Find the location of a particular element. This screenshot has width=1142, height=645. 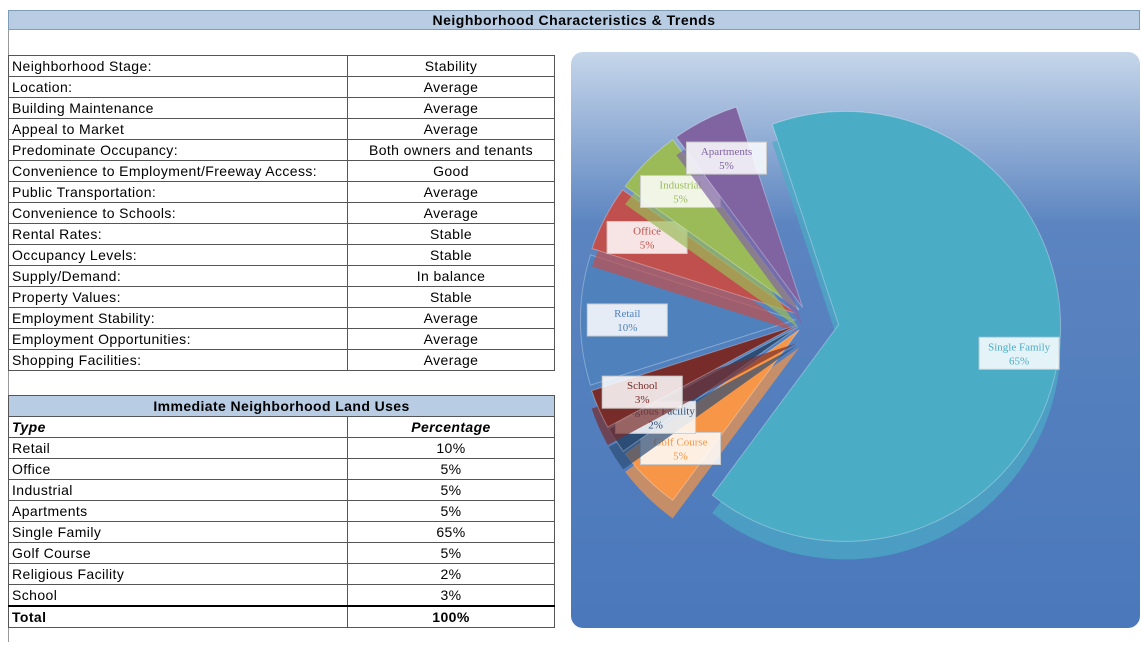

value-cell: In balance is located at coordinates (451, 276).